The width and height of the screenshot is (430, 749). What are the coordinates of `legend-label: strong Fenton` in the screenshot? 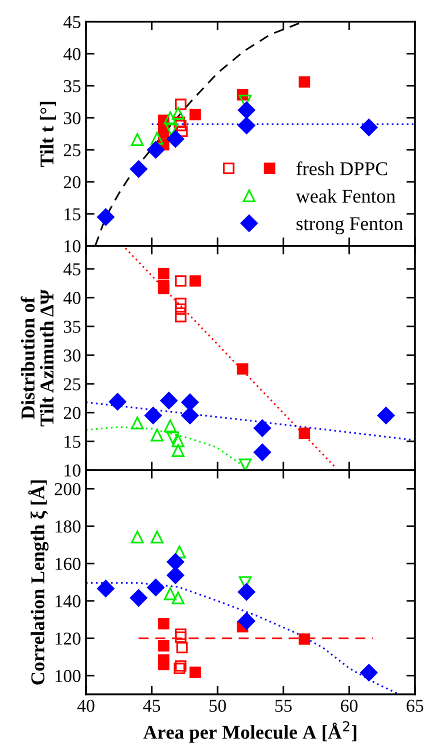 It's located at (349, 225).